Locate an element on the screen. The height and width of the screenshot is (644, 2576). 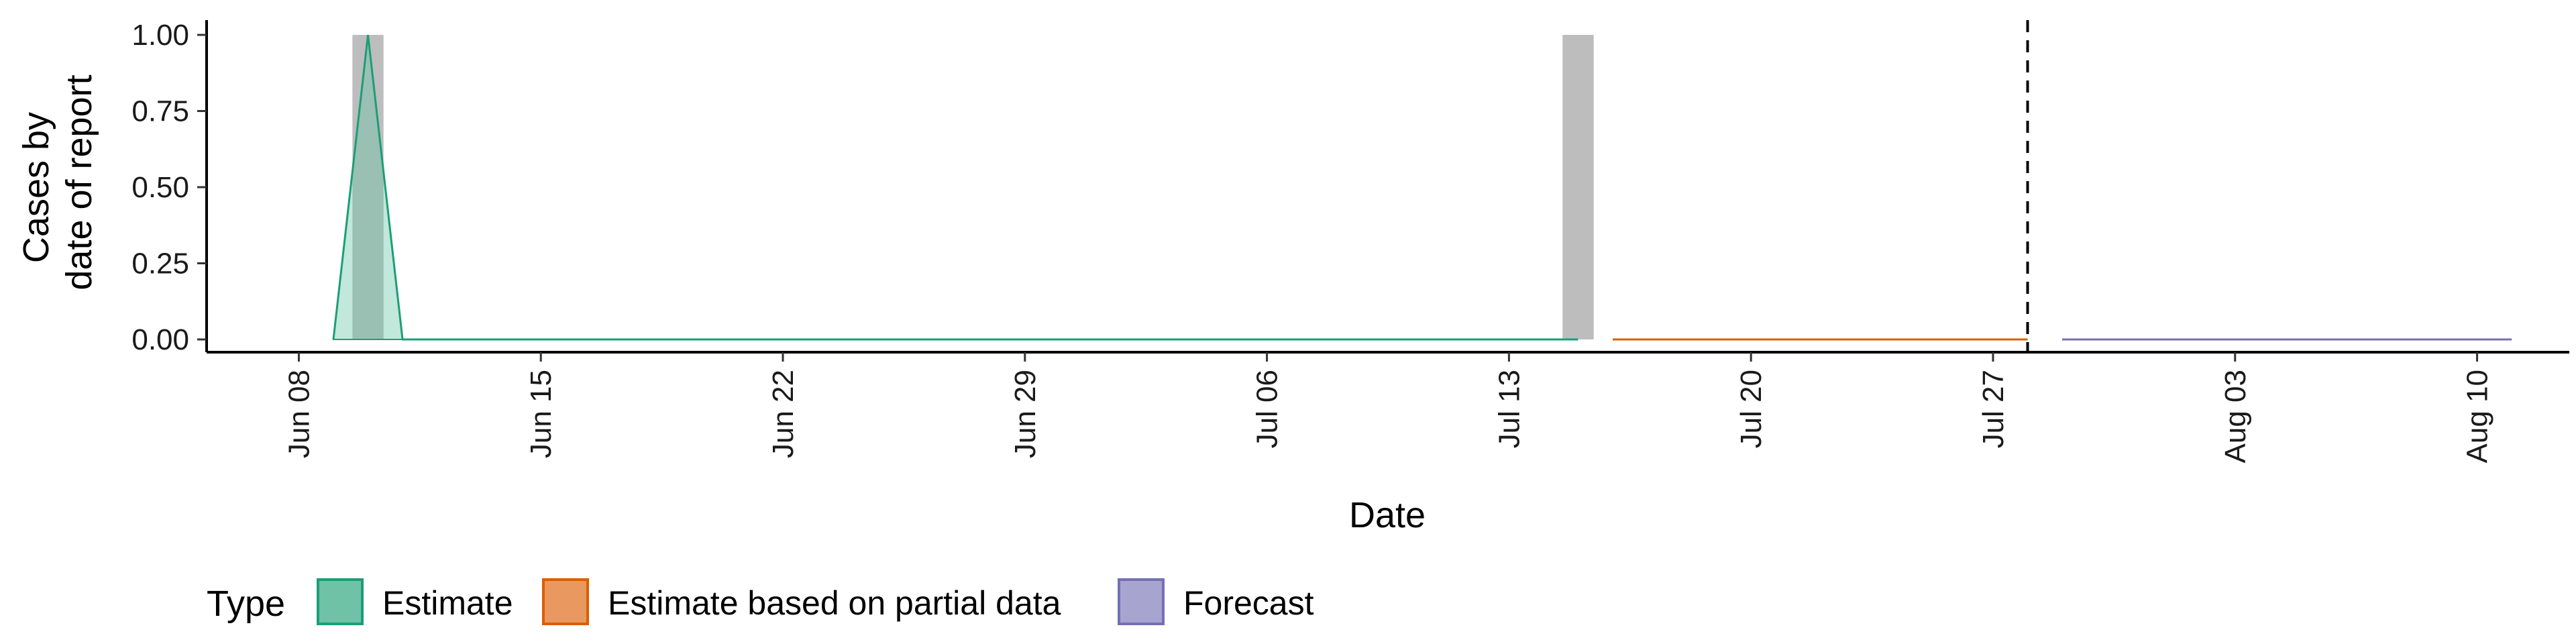
y-axis-title: Cases by date of report is located at coordinates (57, 182).